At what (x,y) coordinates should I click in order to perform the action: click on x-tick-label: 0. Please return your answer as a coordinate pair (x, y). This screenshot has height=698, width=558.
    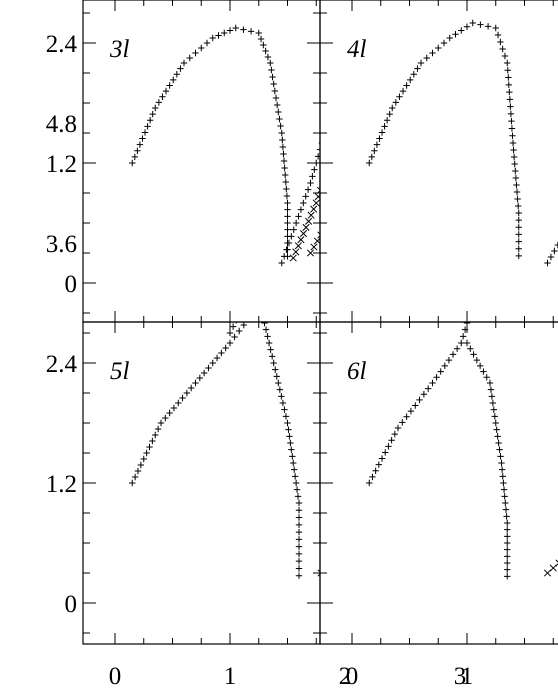
    Looking at the image, I should click on (115, 676).